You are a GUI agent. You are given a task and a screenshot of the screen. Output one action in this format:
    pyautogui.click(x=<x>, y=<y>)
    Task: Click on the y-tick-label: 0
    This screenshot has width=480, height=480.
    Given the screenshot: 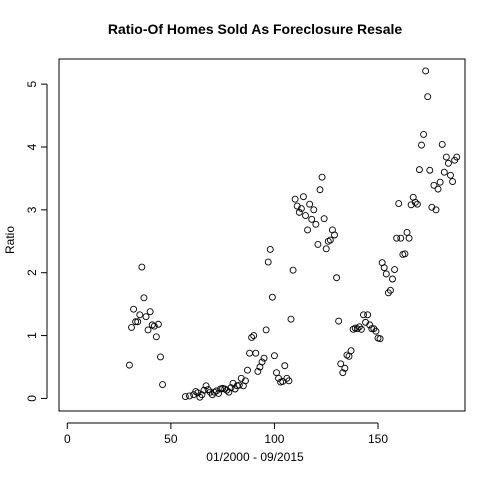 What is the action you would take?
    pyautogui.click(x=32, y=398)
    